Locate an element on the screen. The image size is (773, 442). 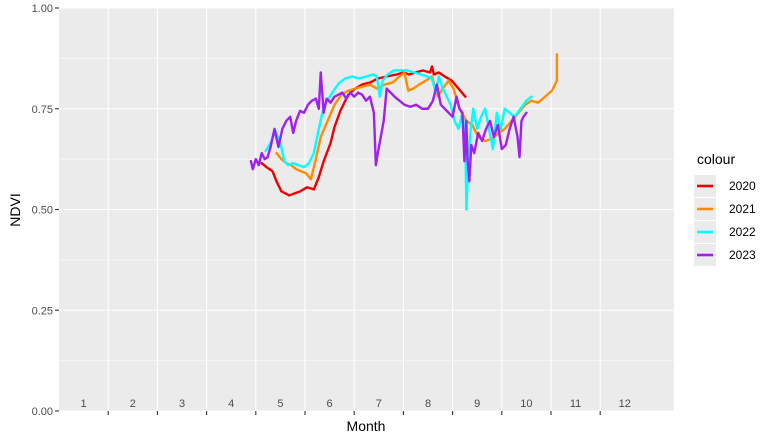
y-tick-label-3: 0.50 is located at coordinates (42, 211).